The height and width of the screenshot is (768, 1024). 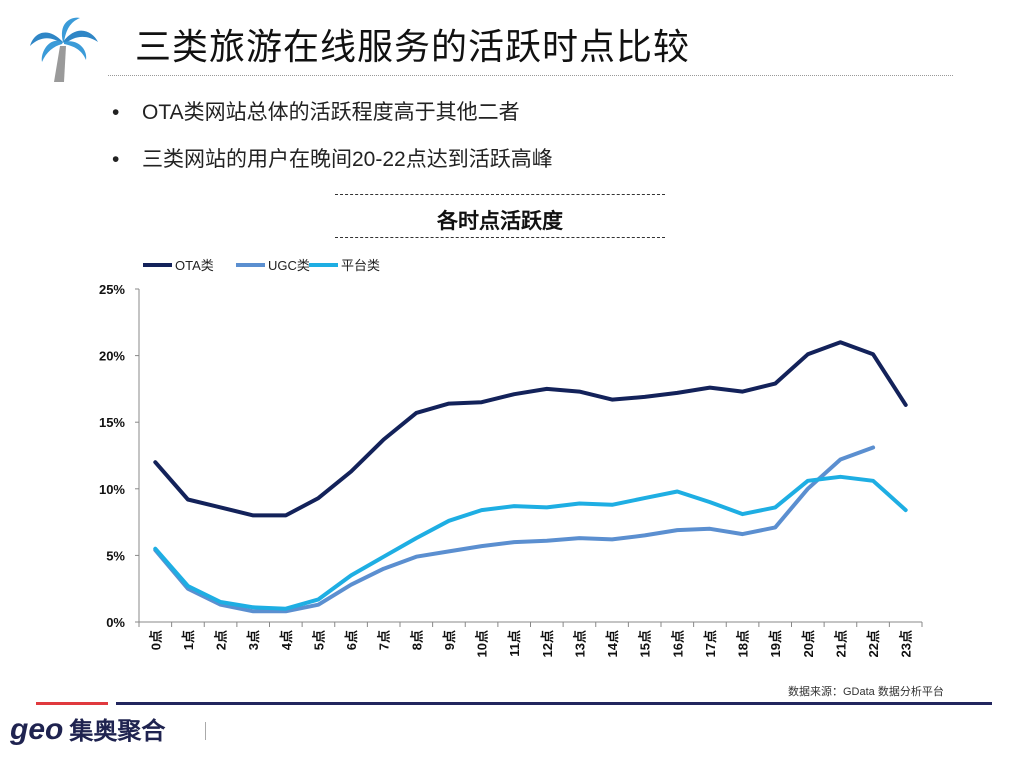 I want to click on x-tick-label: 15点, so click(x=645, y=643).